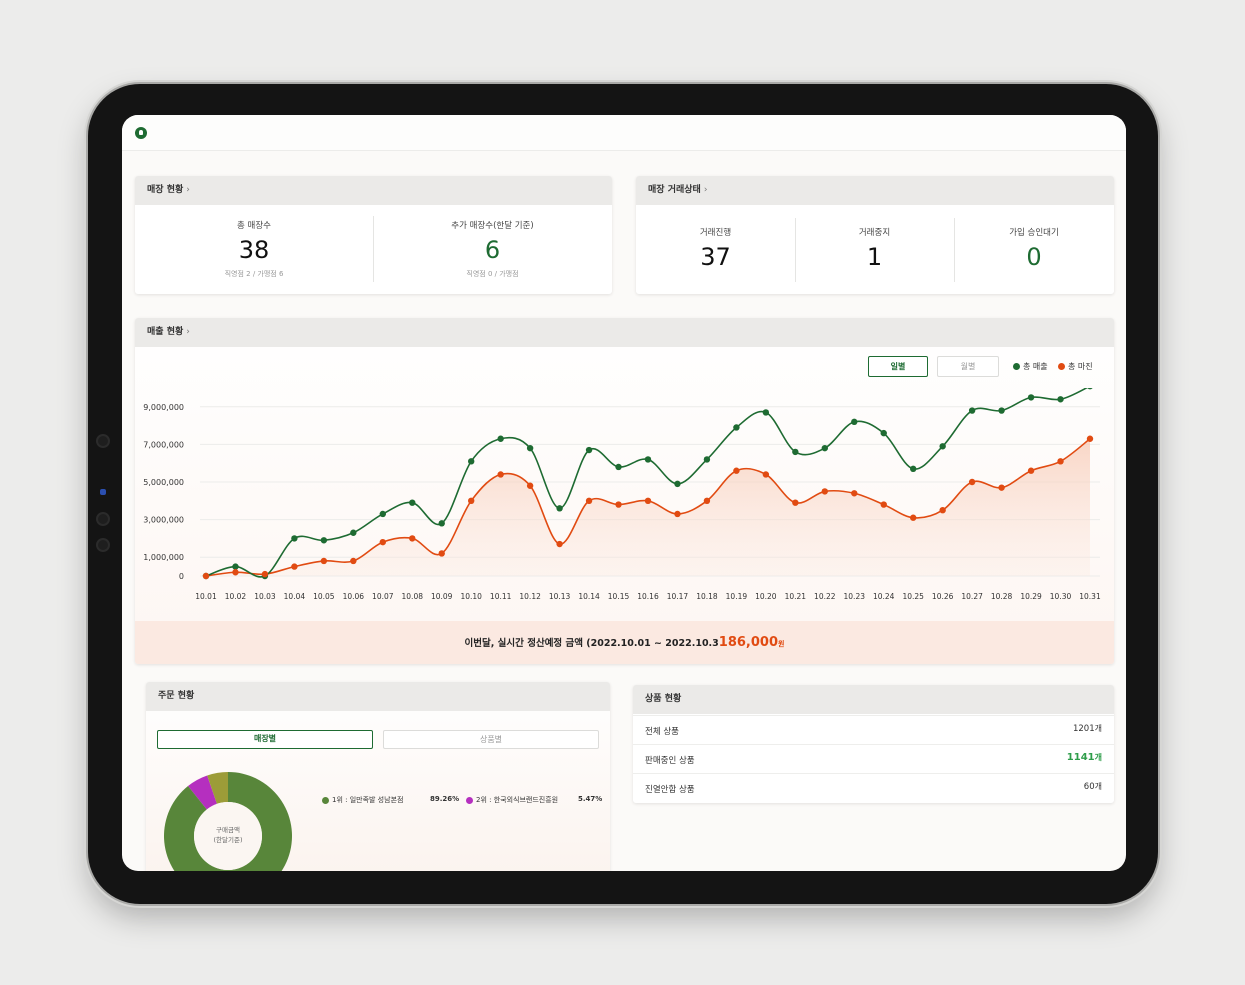 The image size is (1245, 985). Describe the element at coordinates (163, 407) in the screenshot. I see `y-tick-label: 9,000,000` at that location.